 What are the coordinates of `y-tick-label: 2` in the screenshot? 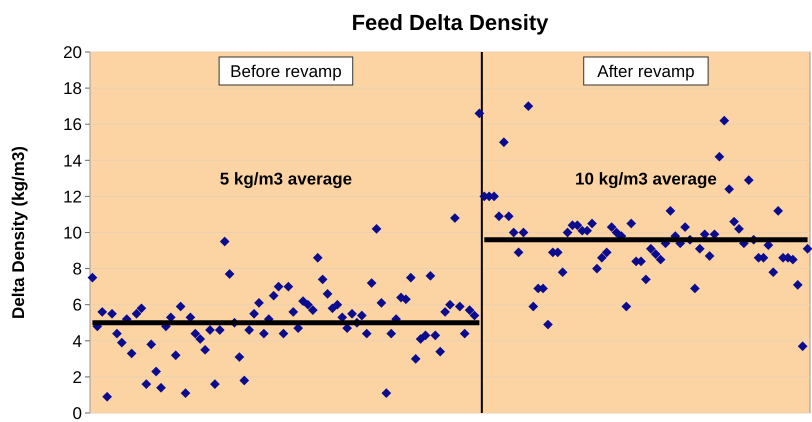 It's located at (77, 377).